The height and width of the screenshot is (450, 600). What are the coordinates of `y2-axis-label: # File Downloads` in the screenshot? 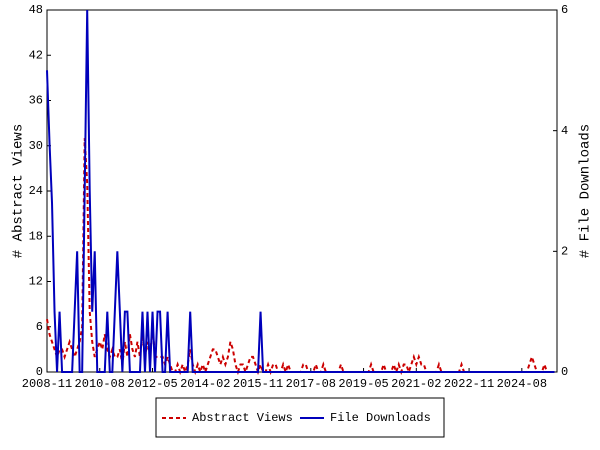 It's located at (586, 191).